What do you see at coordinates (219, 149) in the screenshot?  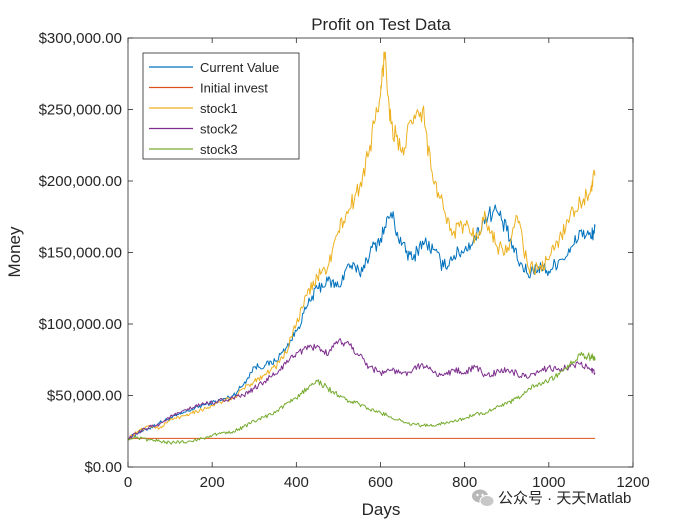 I see `legend-label-stock3: stock3` at bounding box center [219, 149].